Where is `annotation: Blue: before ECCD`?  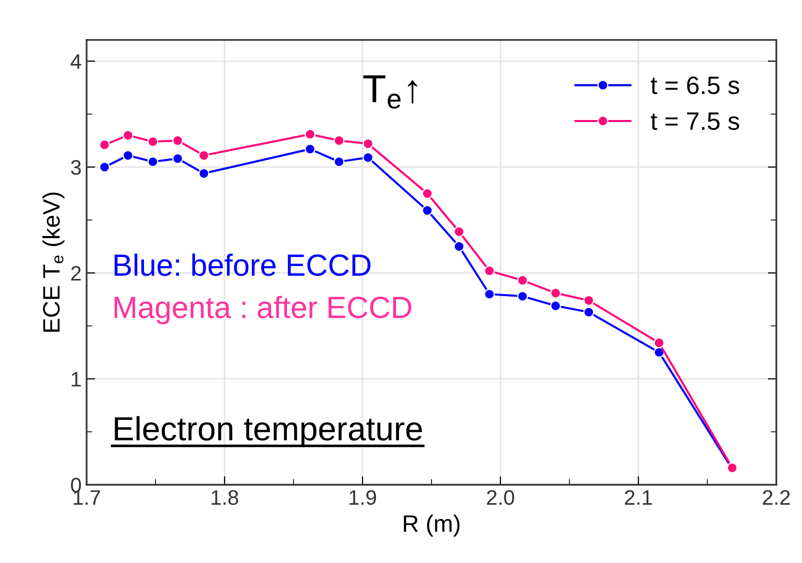 annotation: Blue: before ECCD is located at coordinates (242, 265).